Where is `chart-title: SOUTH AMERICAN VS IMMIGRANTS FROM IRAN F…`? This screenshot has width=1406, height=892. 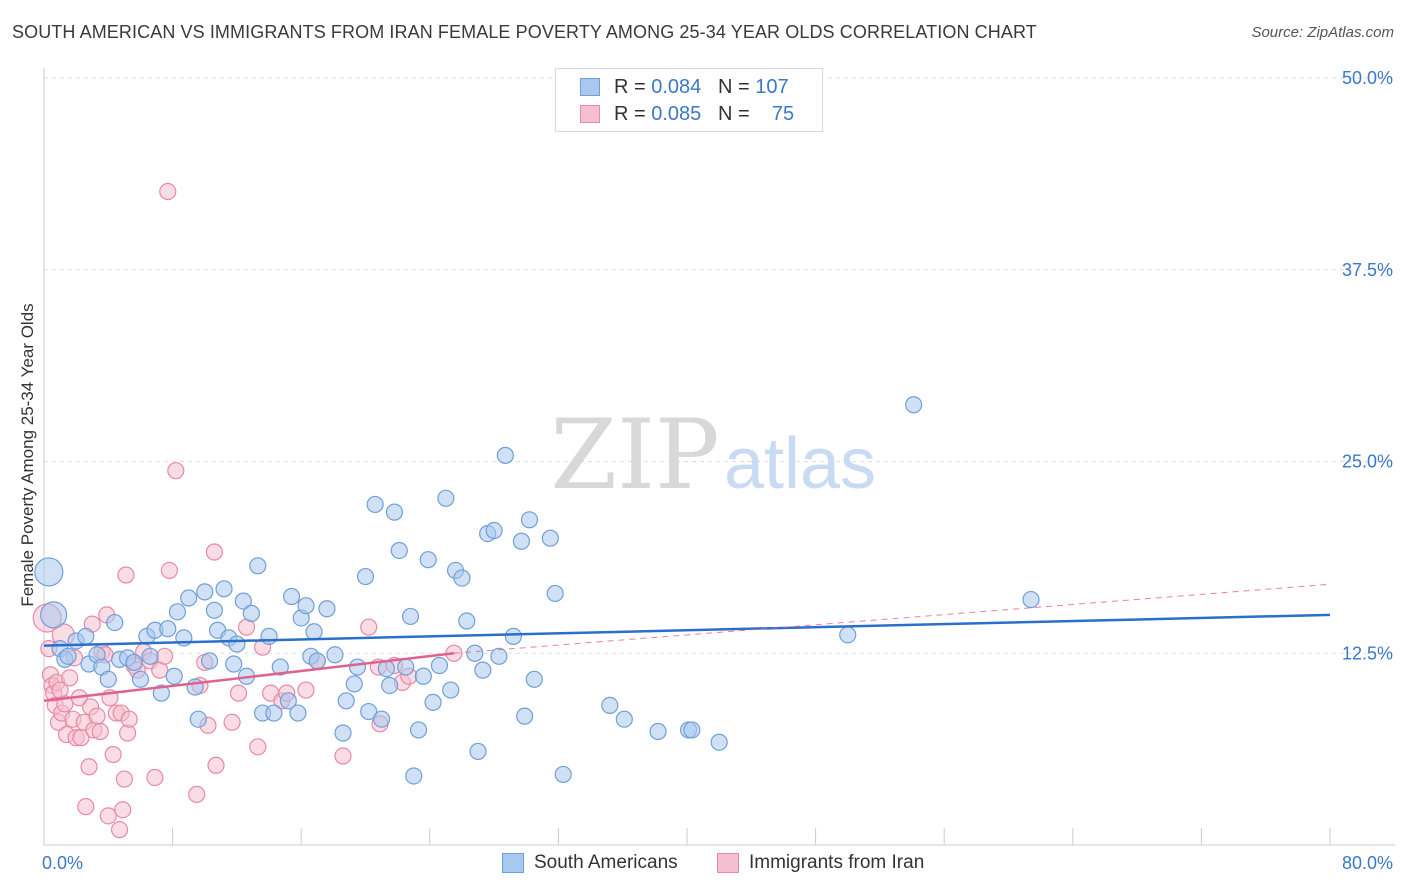 chart-title: SOUTH AMERICAN VS IMMIGRANTS FROM IRAN F… is located at coordinates (524, 32).